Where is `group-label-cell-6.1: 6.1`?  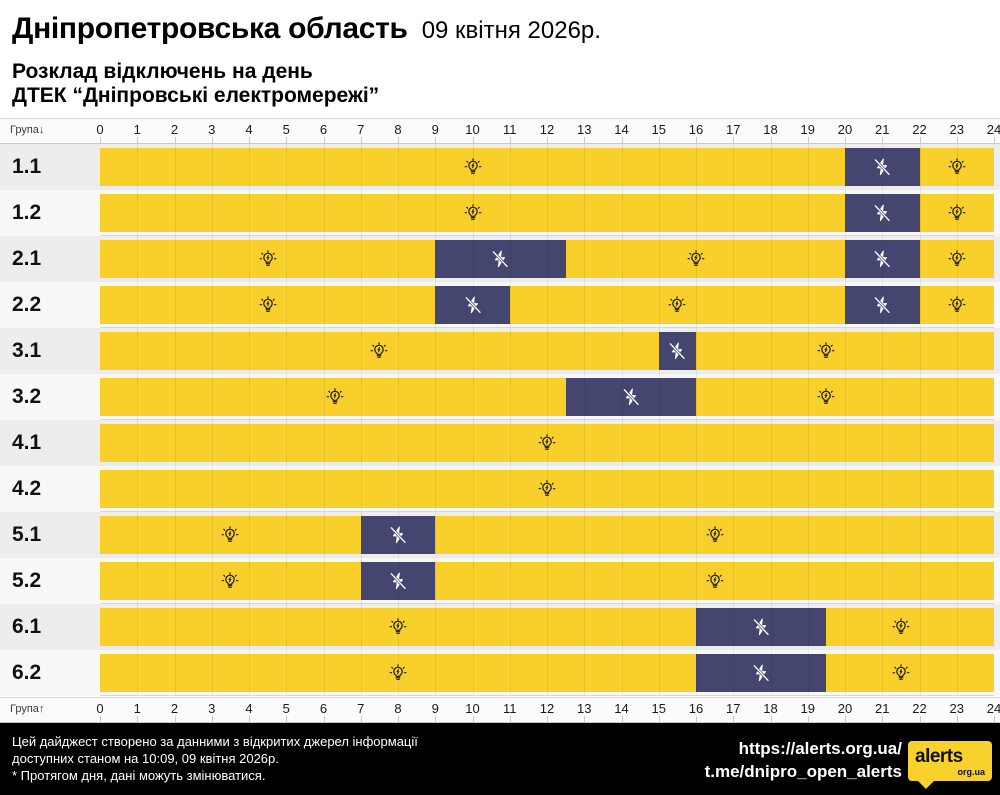
group-label-cell-6.1: 6.1 is located at coordinates (50, 627).